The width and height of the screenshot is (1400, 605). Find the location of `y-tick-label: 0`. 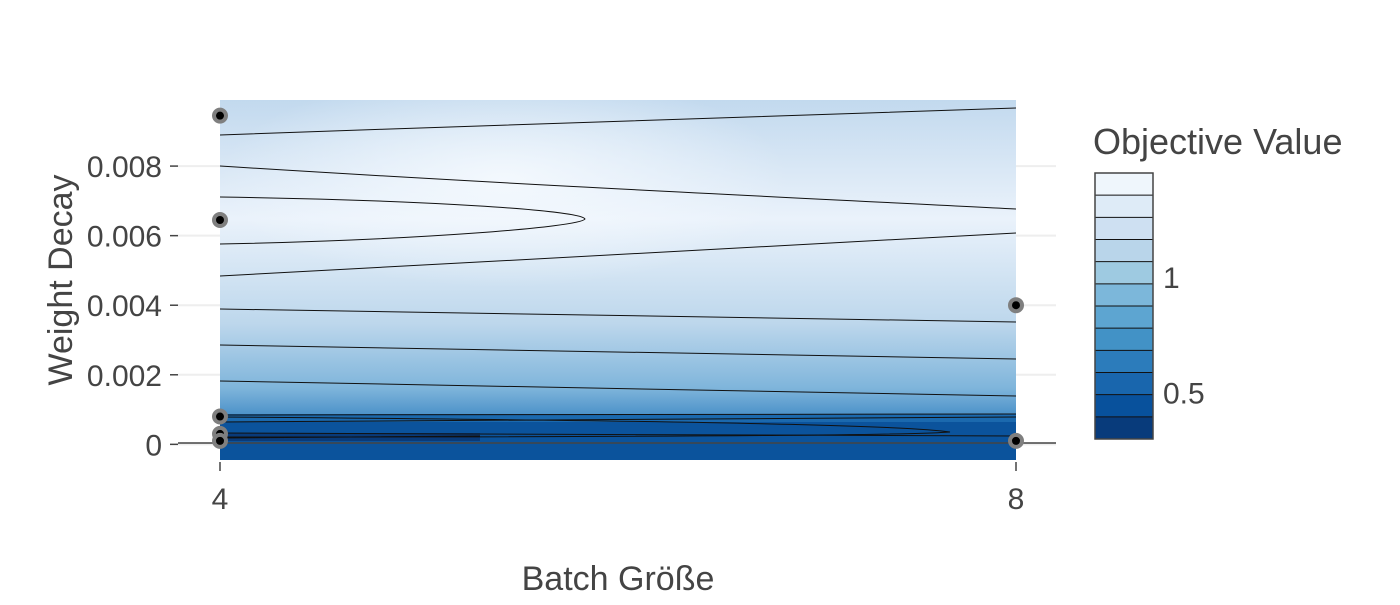

y-tick-label: 0 is located at coordinates (153, 445).